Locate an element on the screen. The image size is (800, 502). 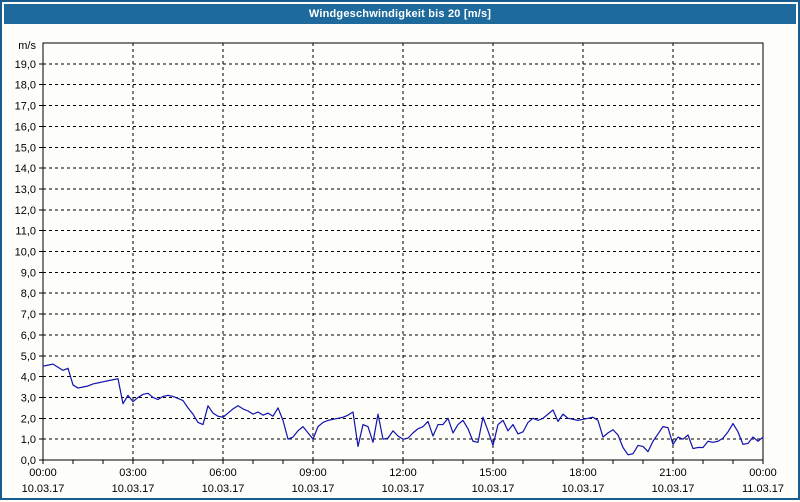
x-time-label: 06:00 is located at coordinates (223, 473).